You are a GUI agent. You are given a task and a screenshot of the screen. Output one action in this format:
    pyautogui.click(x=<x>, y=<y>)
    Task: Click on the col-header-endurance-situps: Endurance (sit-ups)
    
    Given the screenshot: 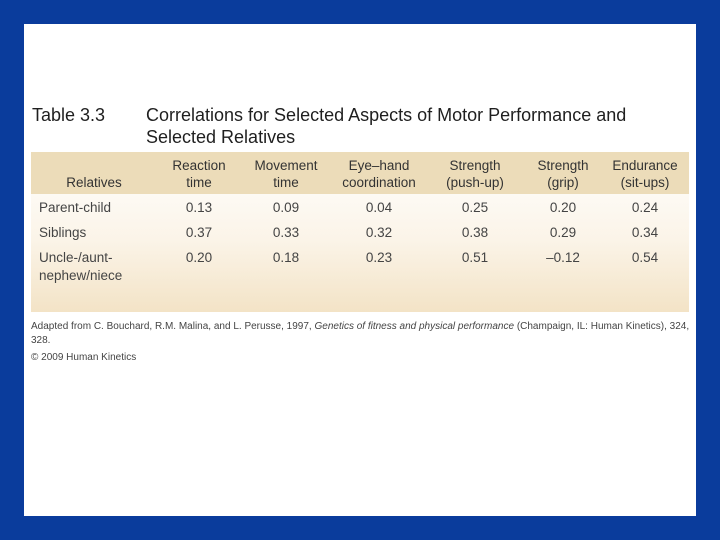 What is the action you would take?
    pyautogui.click(x=645, y=174)
    